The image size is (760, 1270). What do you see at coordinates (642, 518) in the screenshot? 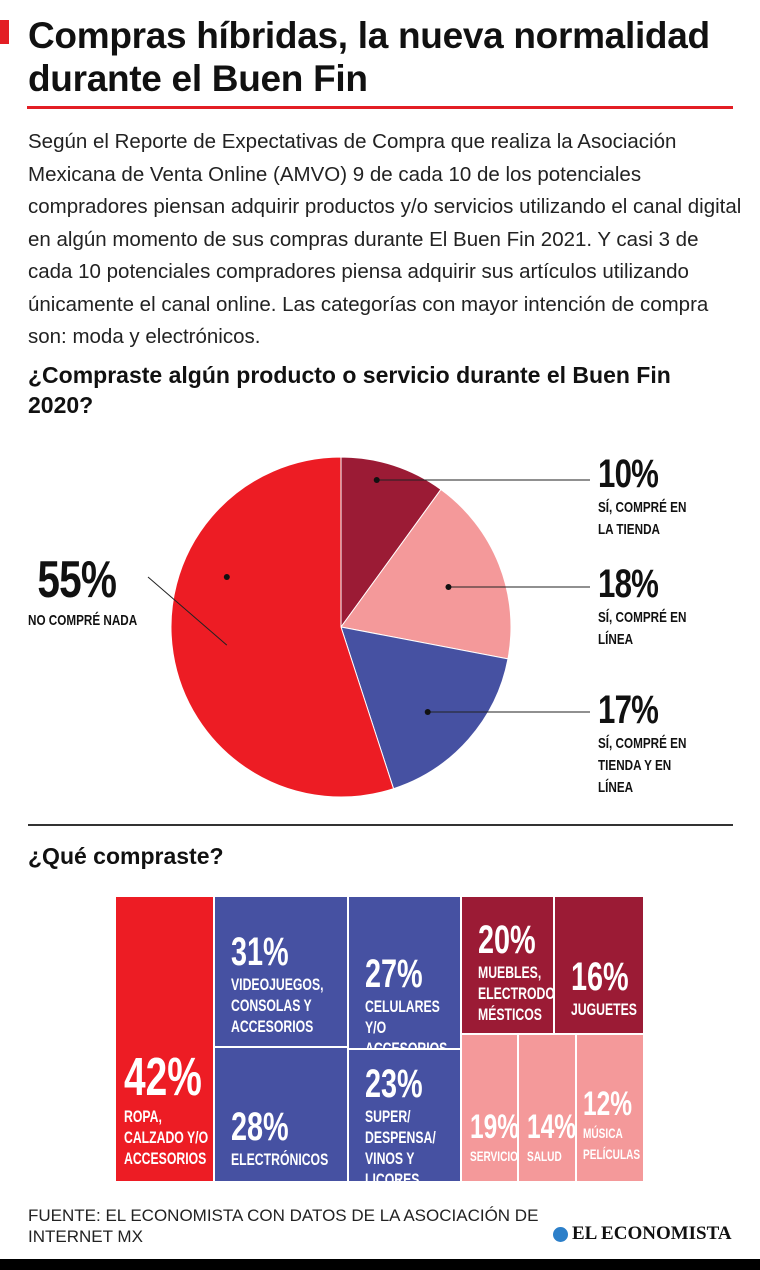
I see `pie-label-text: SÍ, COMPRÉ EN LA TIENDA` at bounding box center [642, 518].